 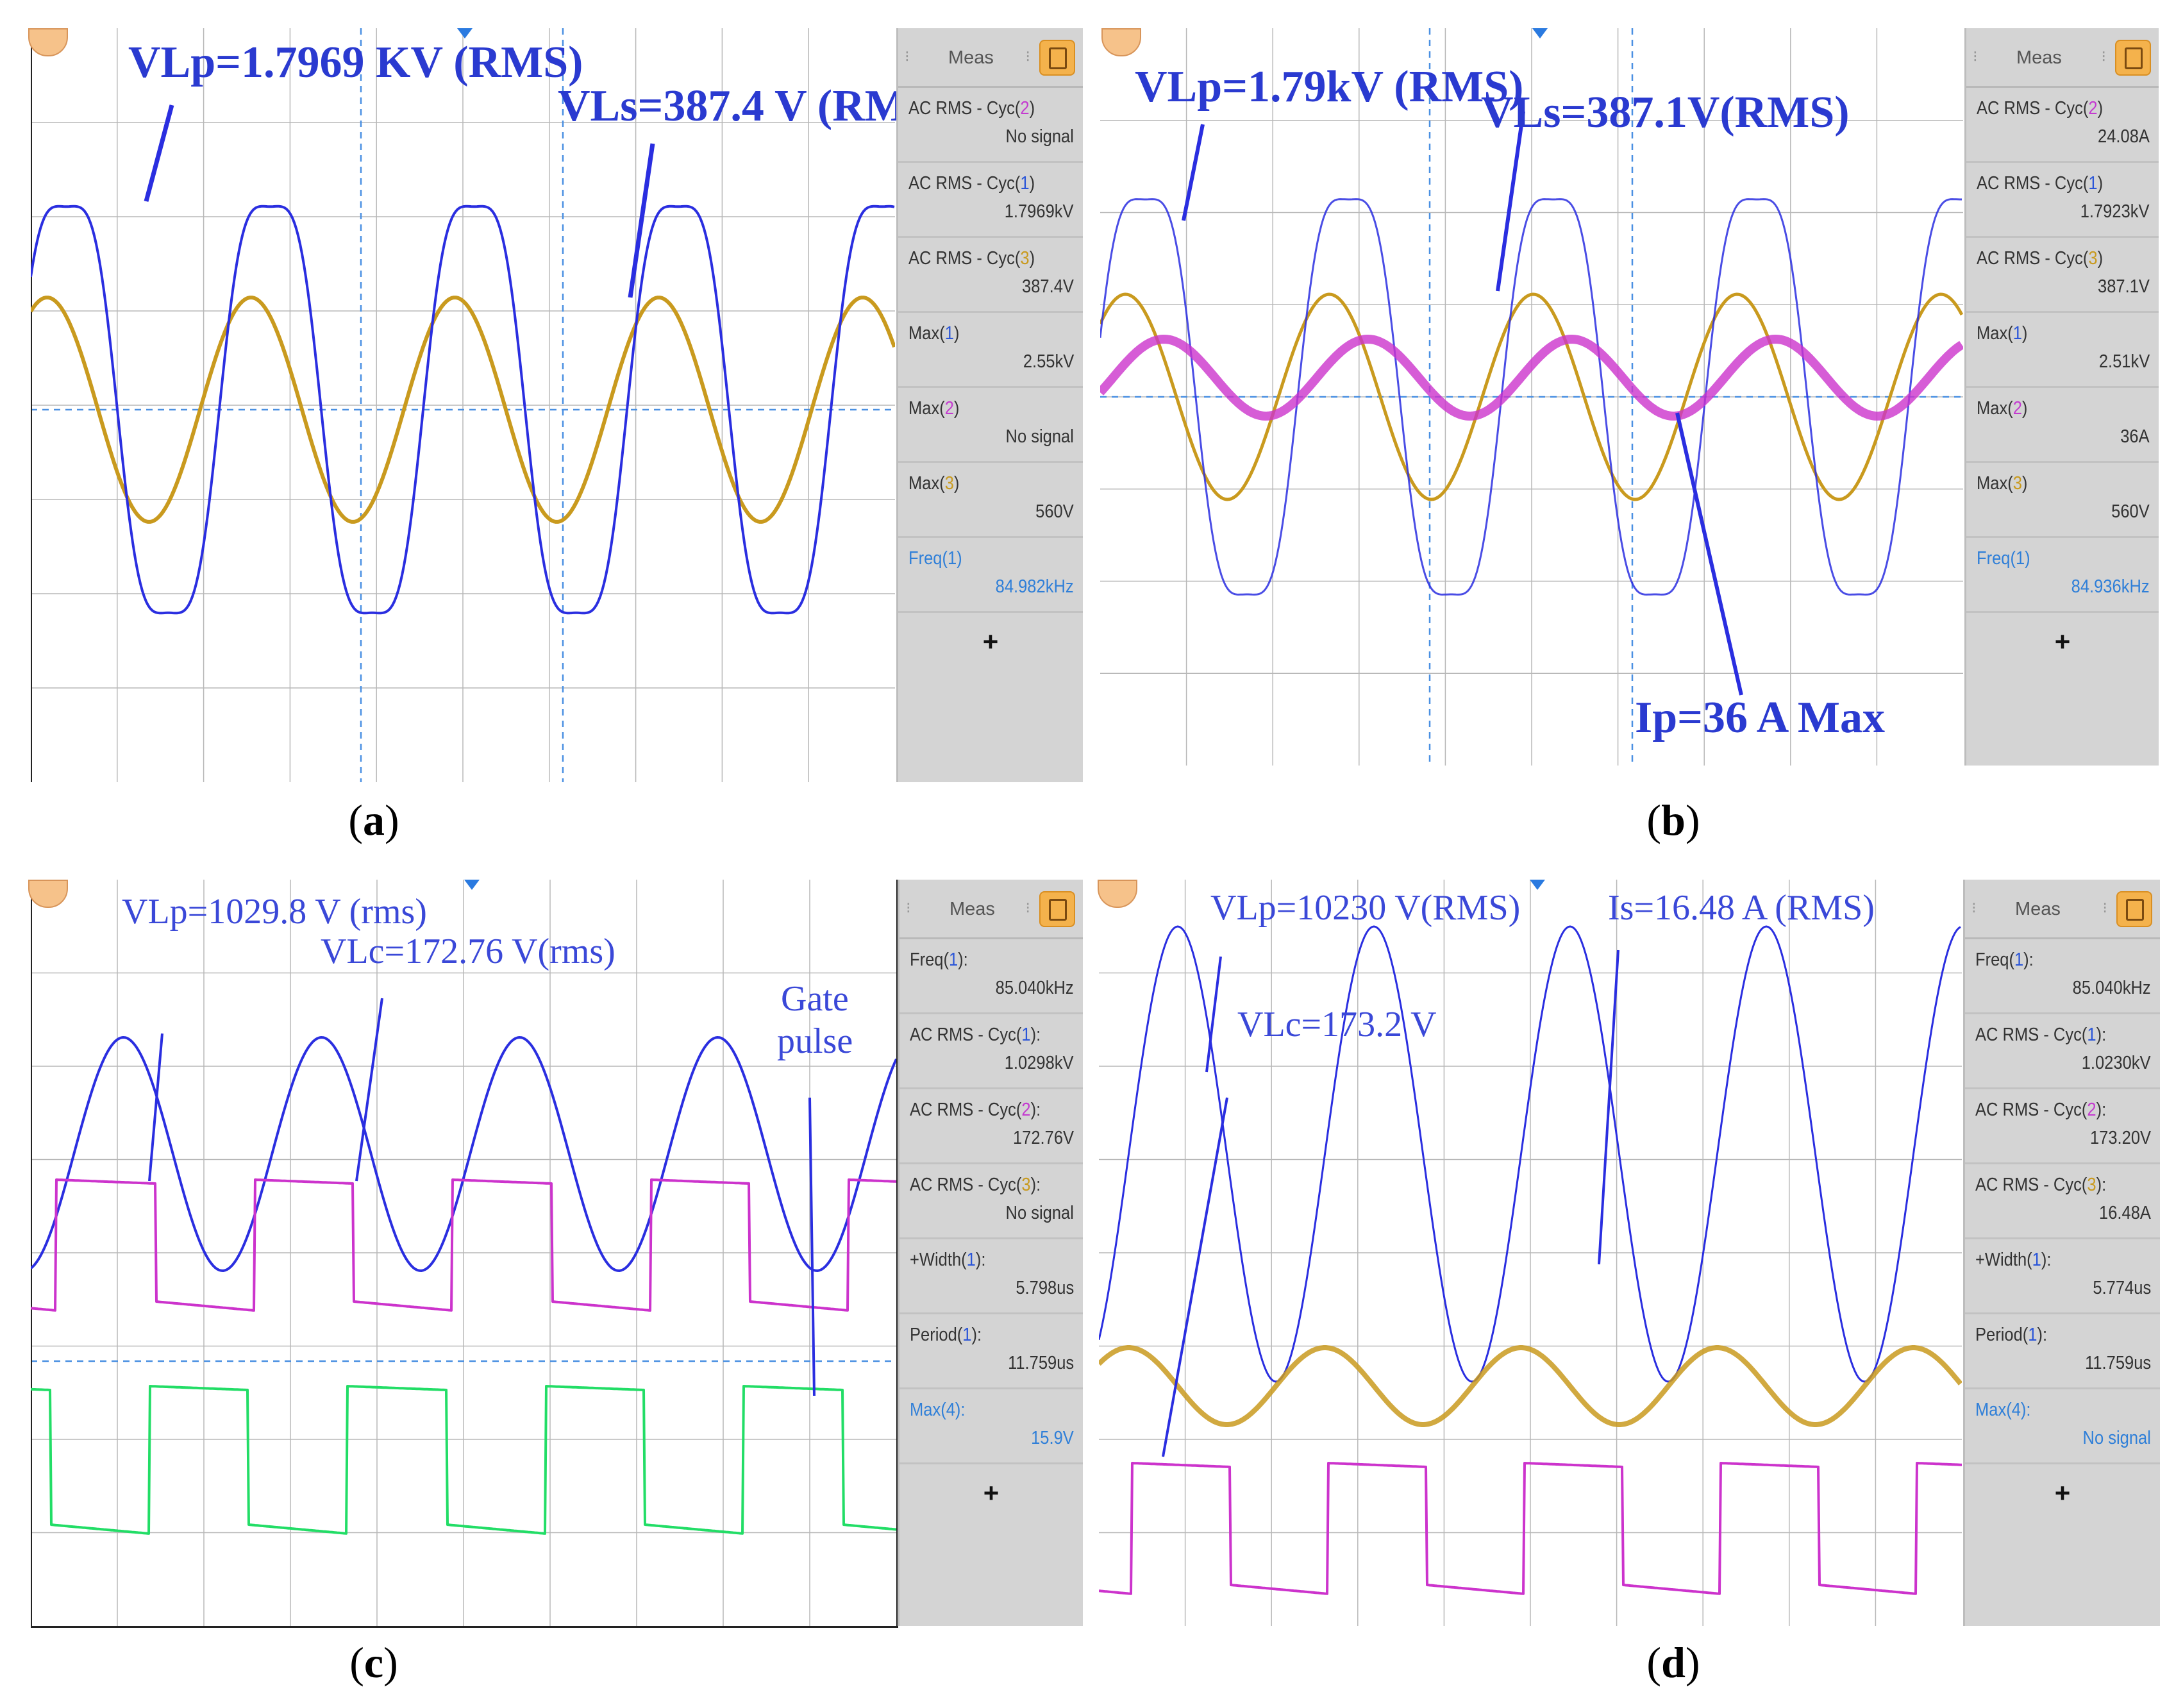 What do you see at coordinates (2111, 988) in the screenshot?
I see `measurement-value: 85.040kHz` at bounding box center [2111, 988].